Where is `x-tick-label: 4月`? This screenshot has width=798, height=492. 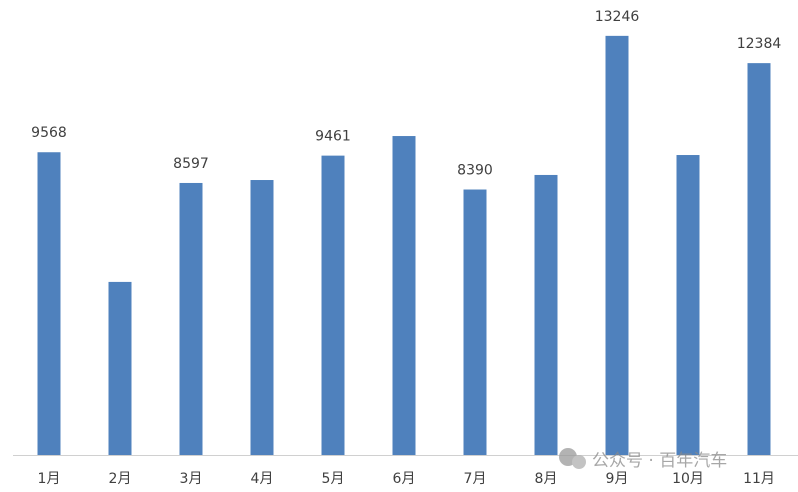
x-tick-label: 4月 is located at coordinates (262, 479).